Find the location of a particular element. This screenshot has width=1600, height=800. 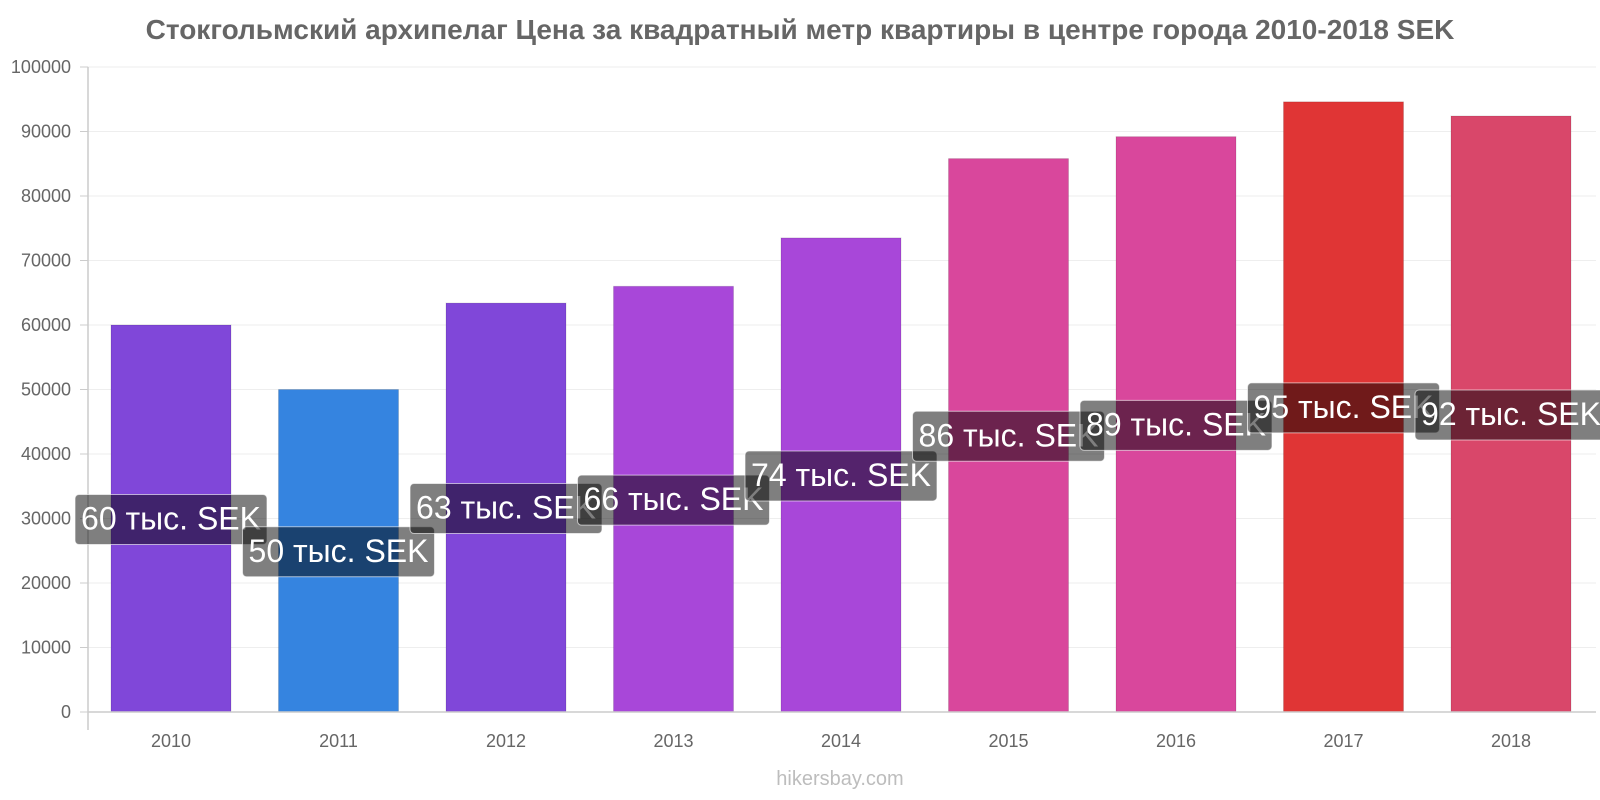

y-tick-label: 70000 is located at coordinates (46, 261).